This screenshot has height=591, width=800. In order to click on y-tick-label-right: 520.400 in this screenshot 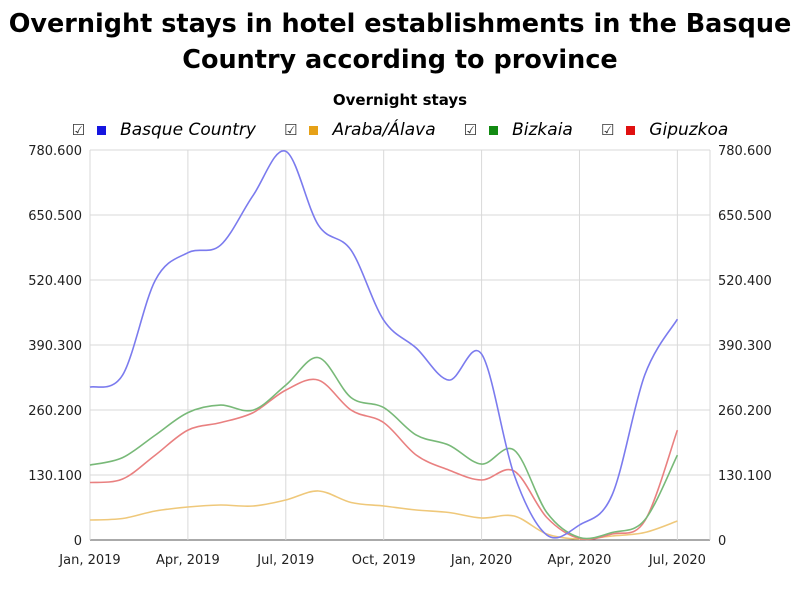, I will do `click(745, 281)`.